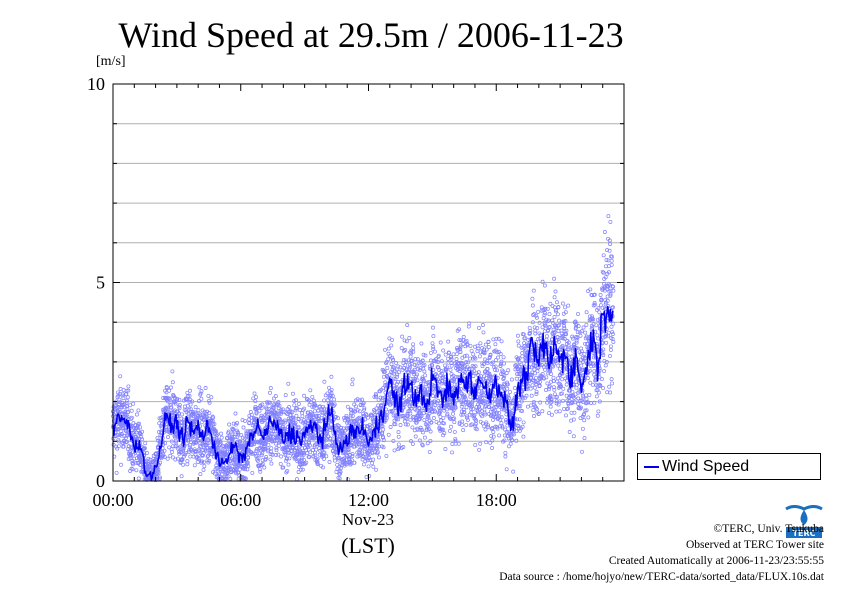 Image resolution: width=842 pixels, height=595 pixels. What do you see at coordinates (96, 84) in the screenshot?
I see `y-tick-label: 10` at bounding box center [96, 84].